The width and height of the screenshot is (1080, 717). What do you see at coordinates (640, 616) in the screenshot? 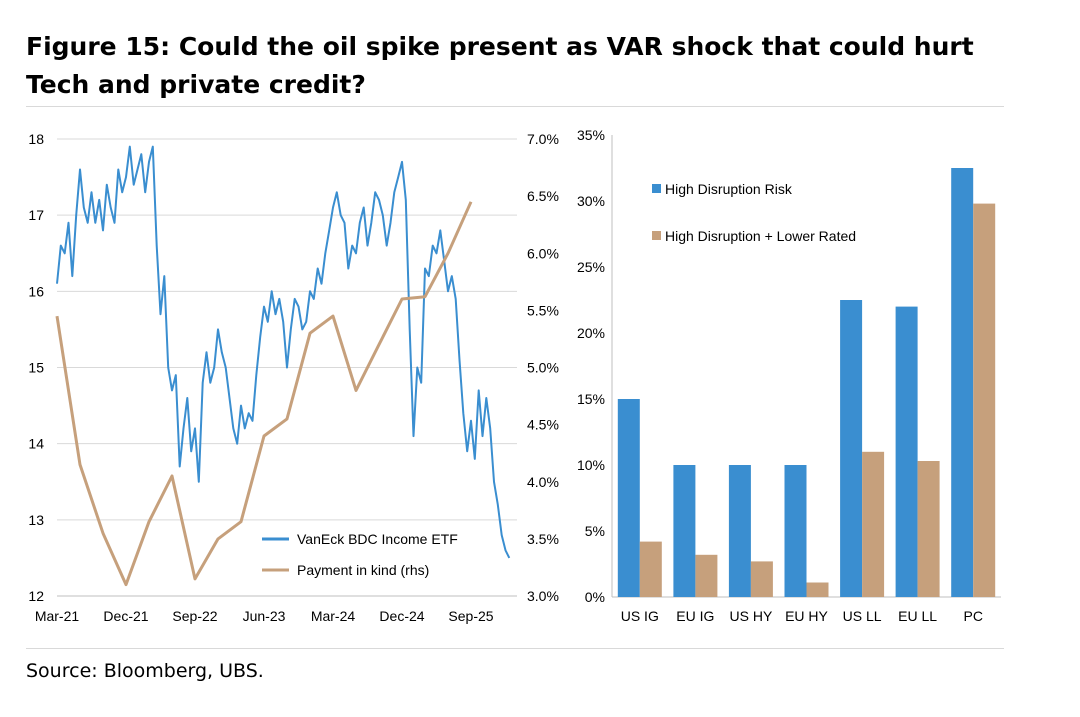
I see `x-tick-label: US IG` at bounding box center [640, 616].